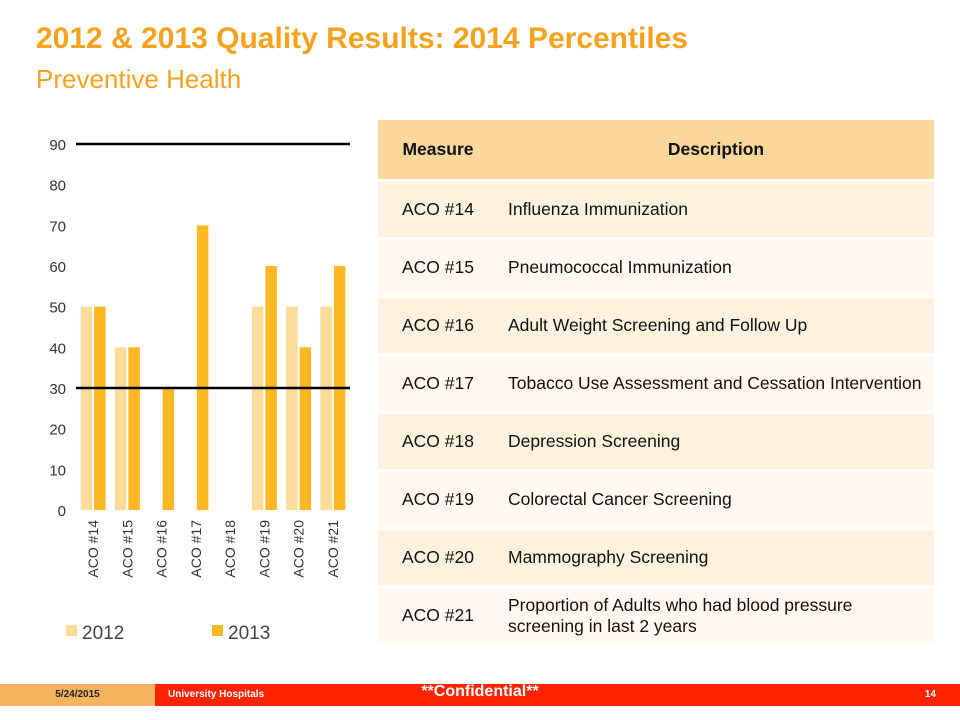 The width and height of the screenshot is (960, 720). Describe the element at coordinates (57, 145) in the screenshot. I see `y-tick-label: 90` at that location.